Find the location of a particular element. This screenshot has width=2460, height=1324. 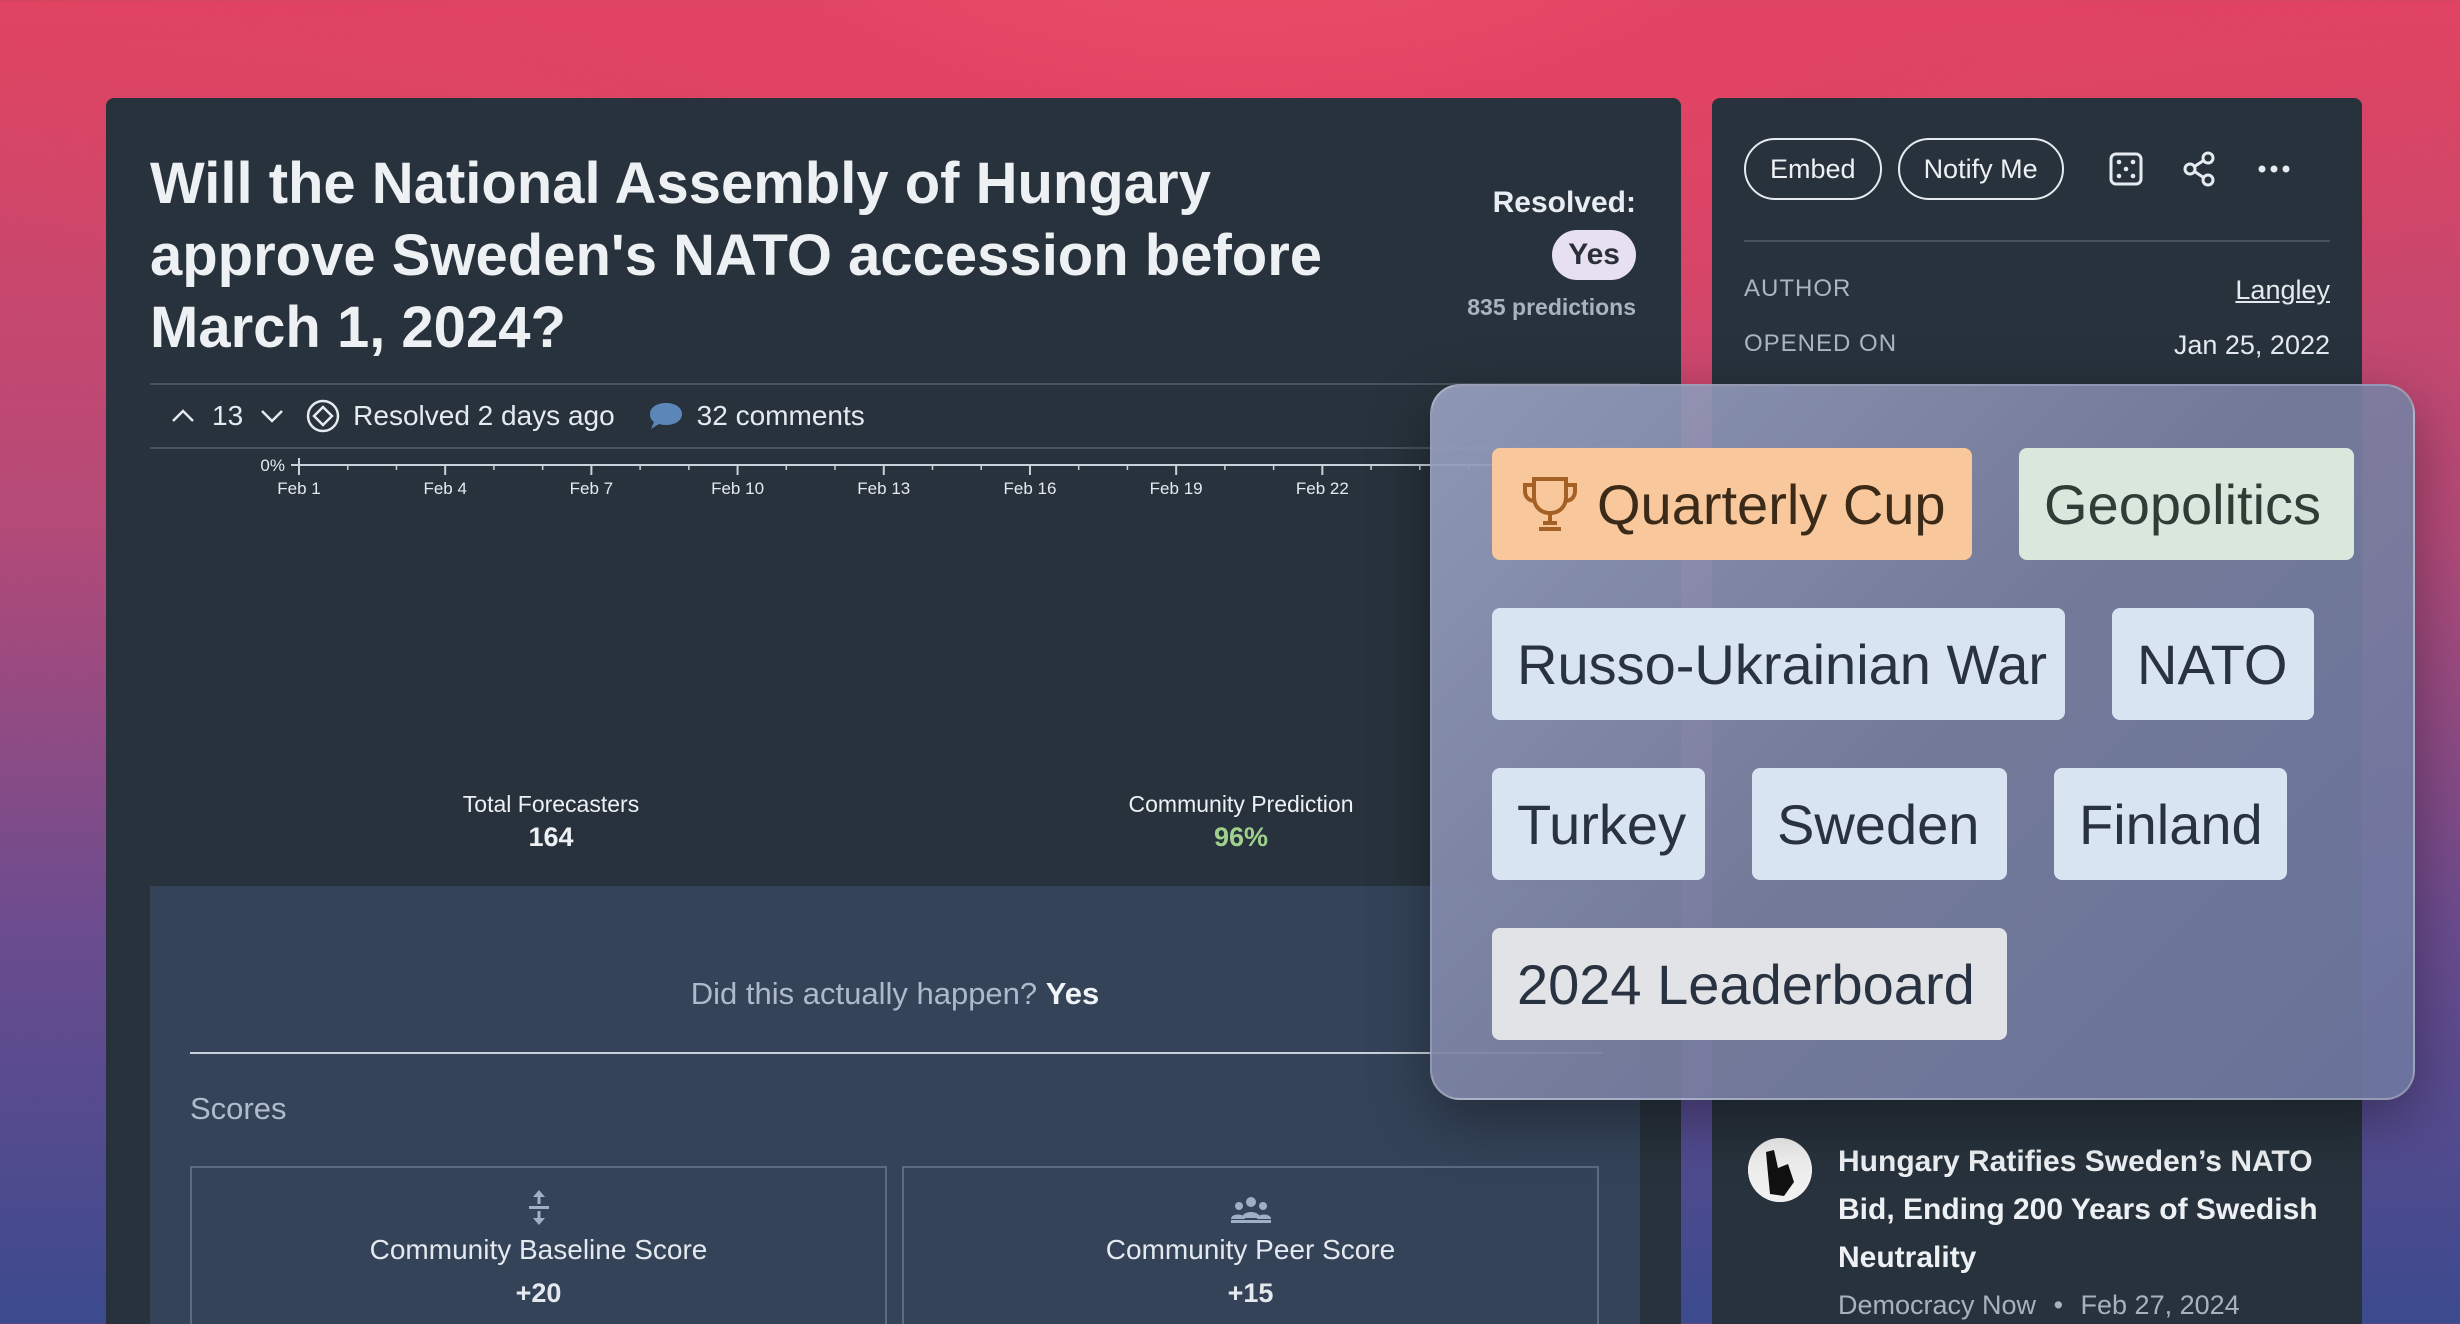

tag-label: Finland is located at coordinates (2171, 824).